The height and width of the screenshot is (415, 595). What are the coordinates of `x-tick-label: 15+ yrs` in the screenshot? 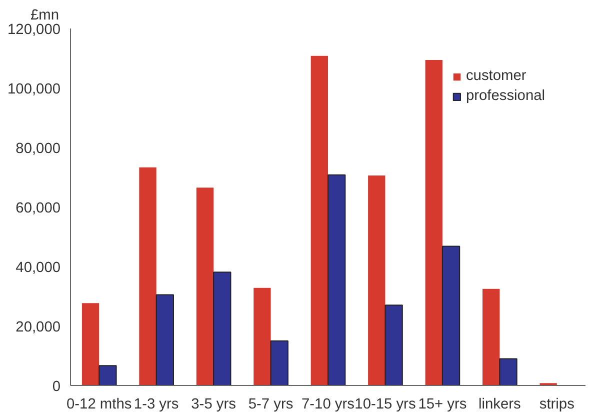 It's located at (442, 404).